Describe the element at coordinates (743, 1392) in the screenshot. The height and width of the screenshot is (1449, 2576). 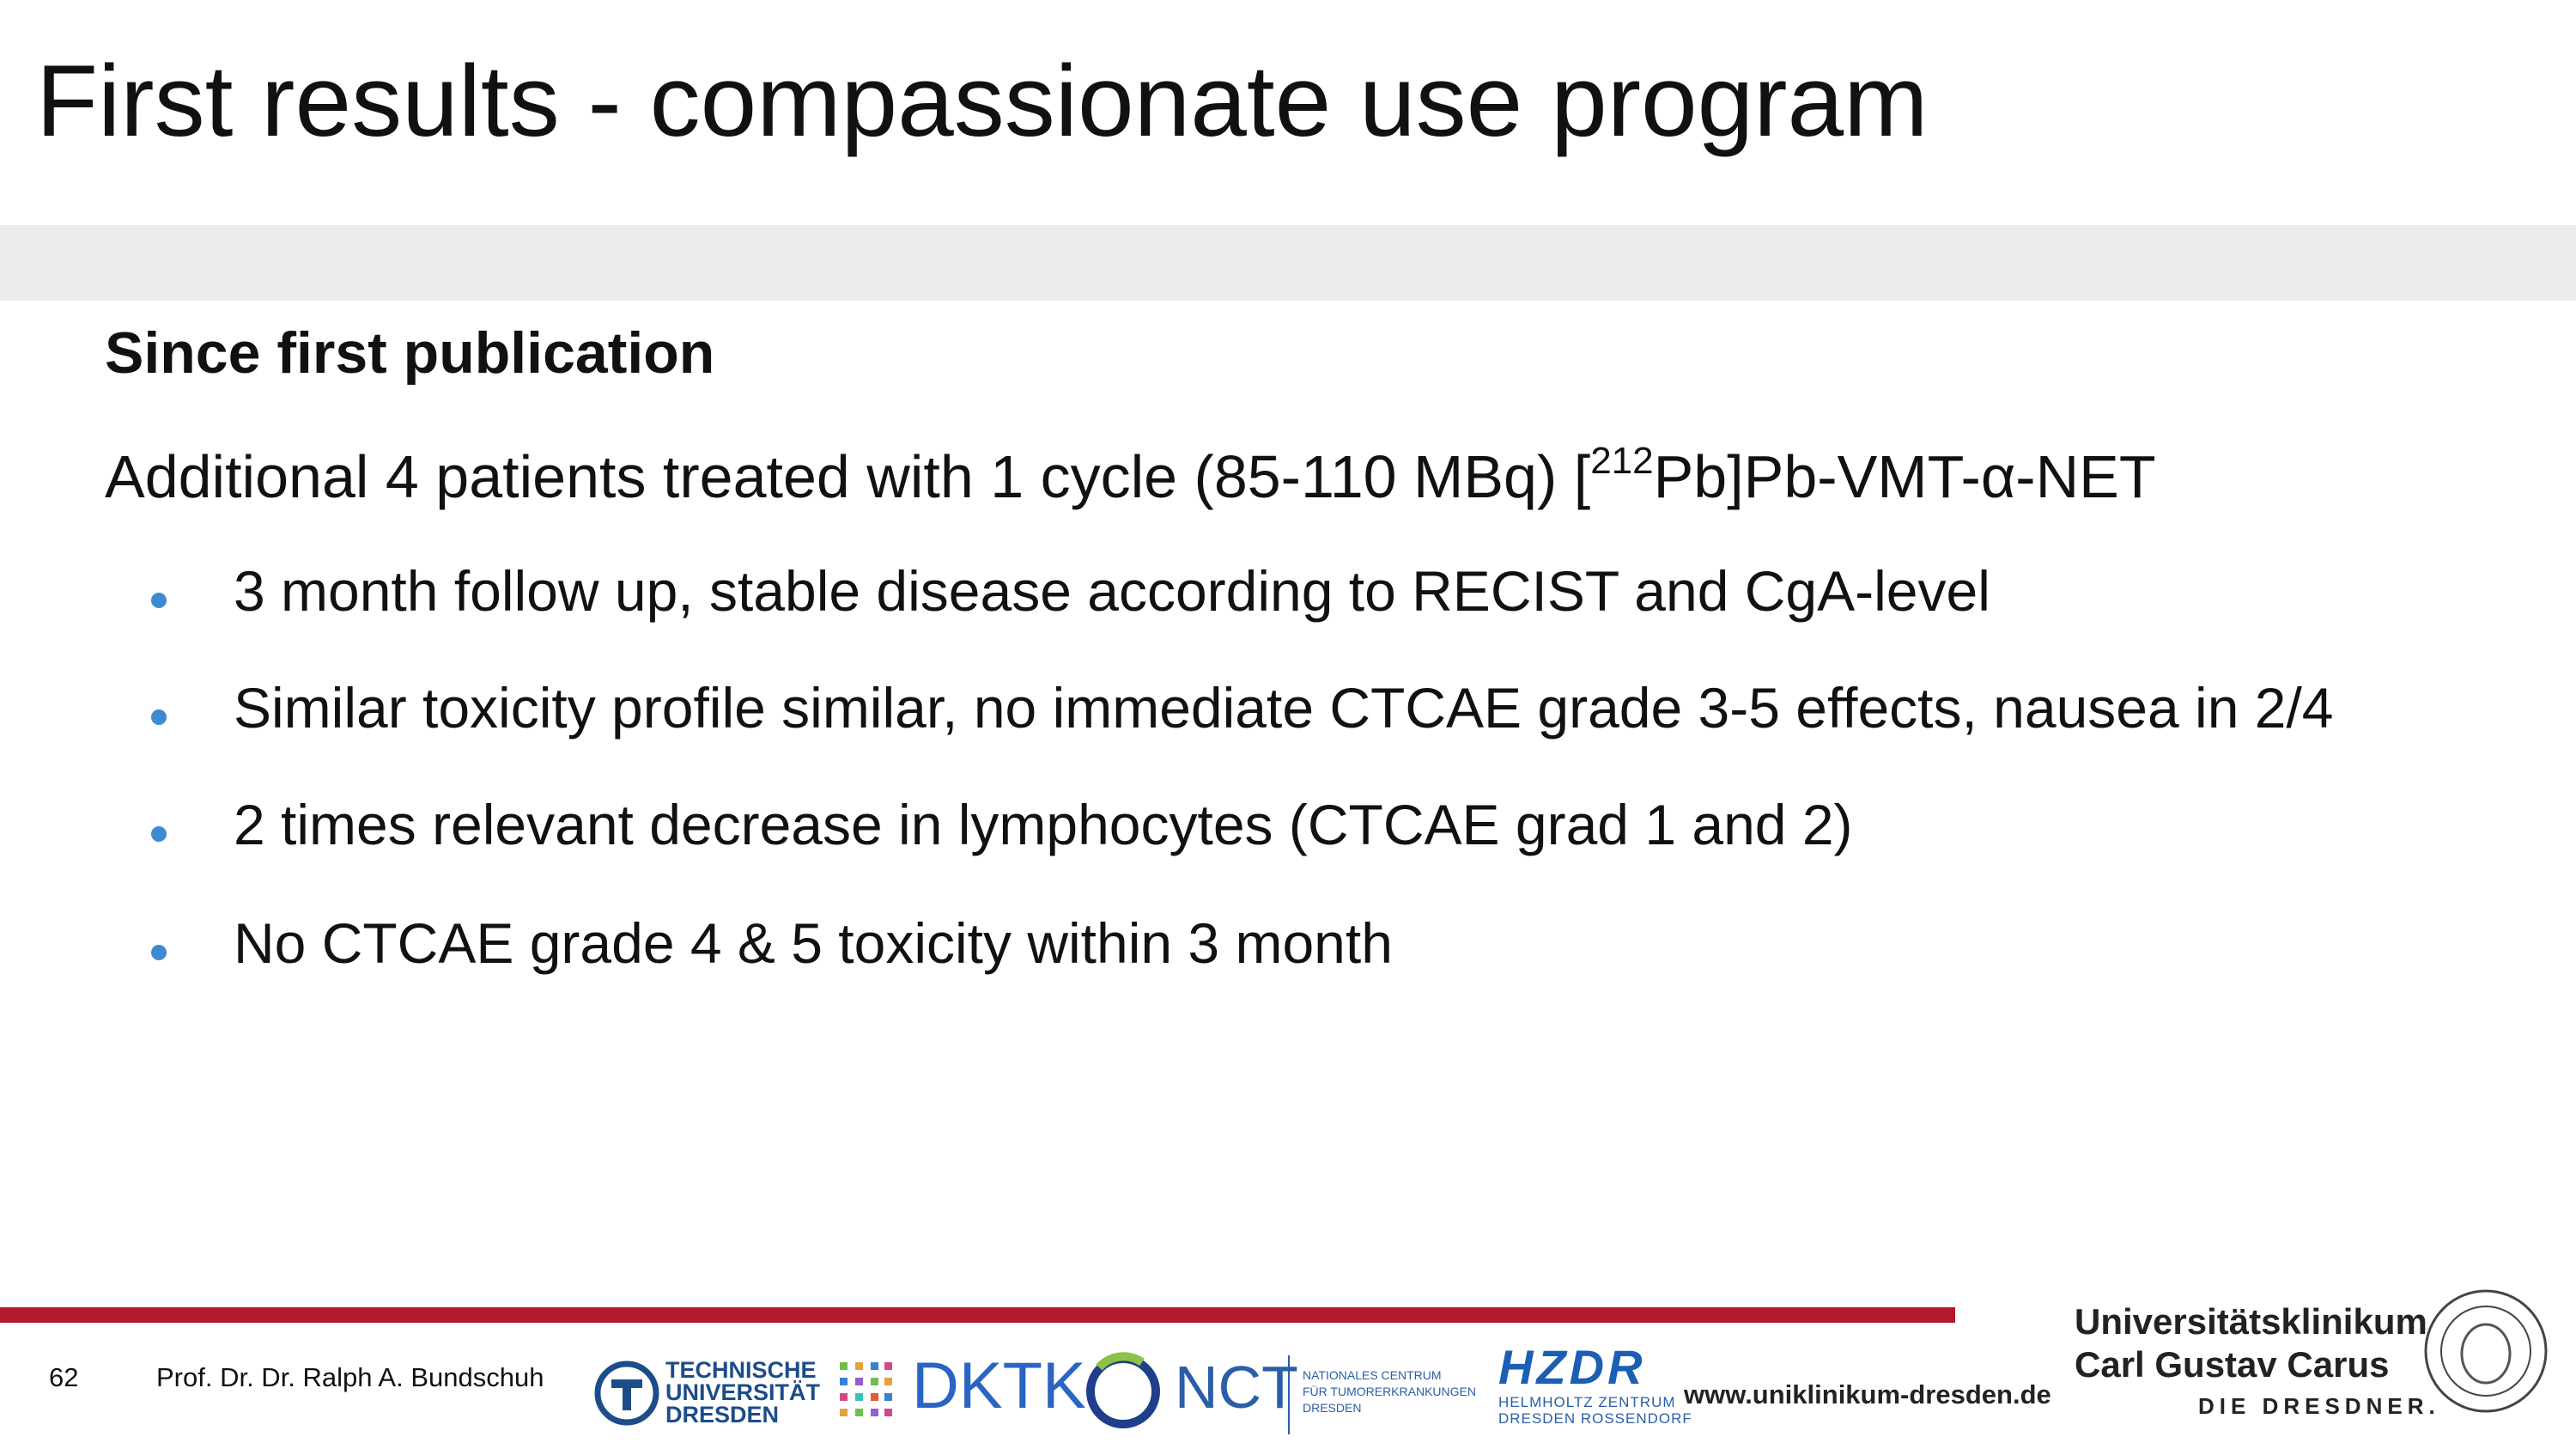
I see `logo-text: UNIVERSITÄT` at that location.